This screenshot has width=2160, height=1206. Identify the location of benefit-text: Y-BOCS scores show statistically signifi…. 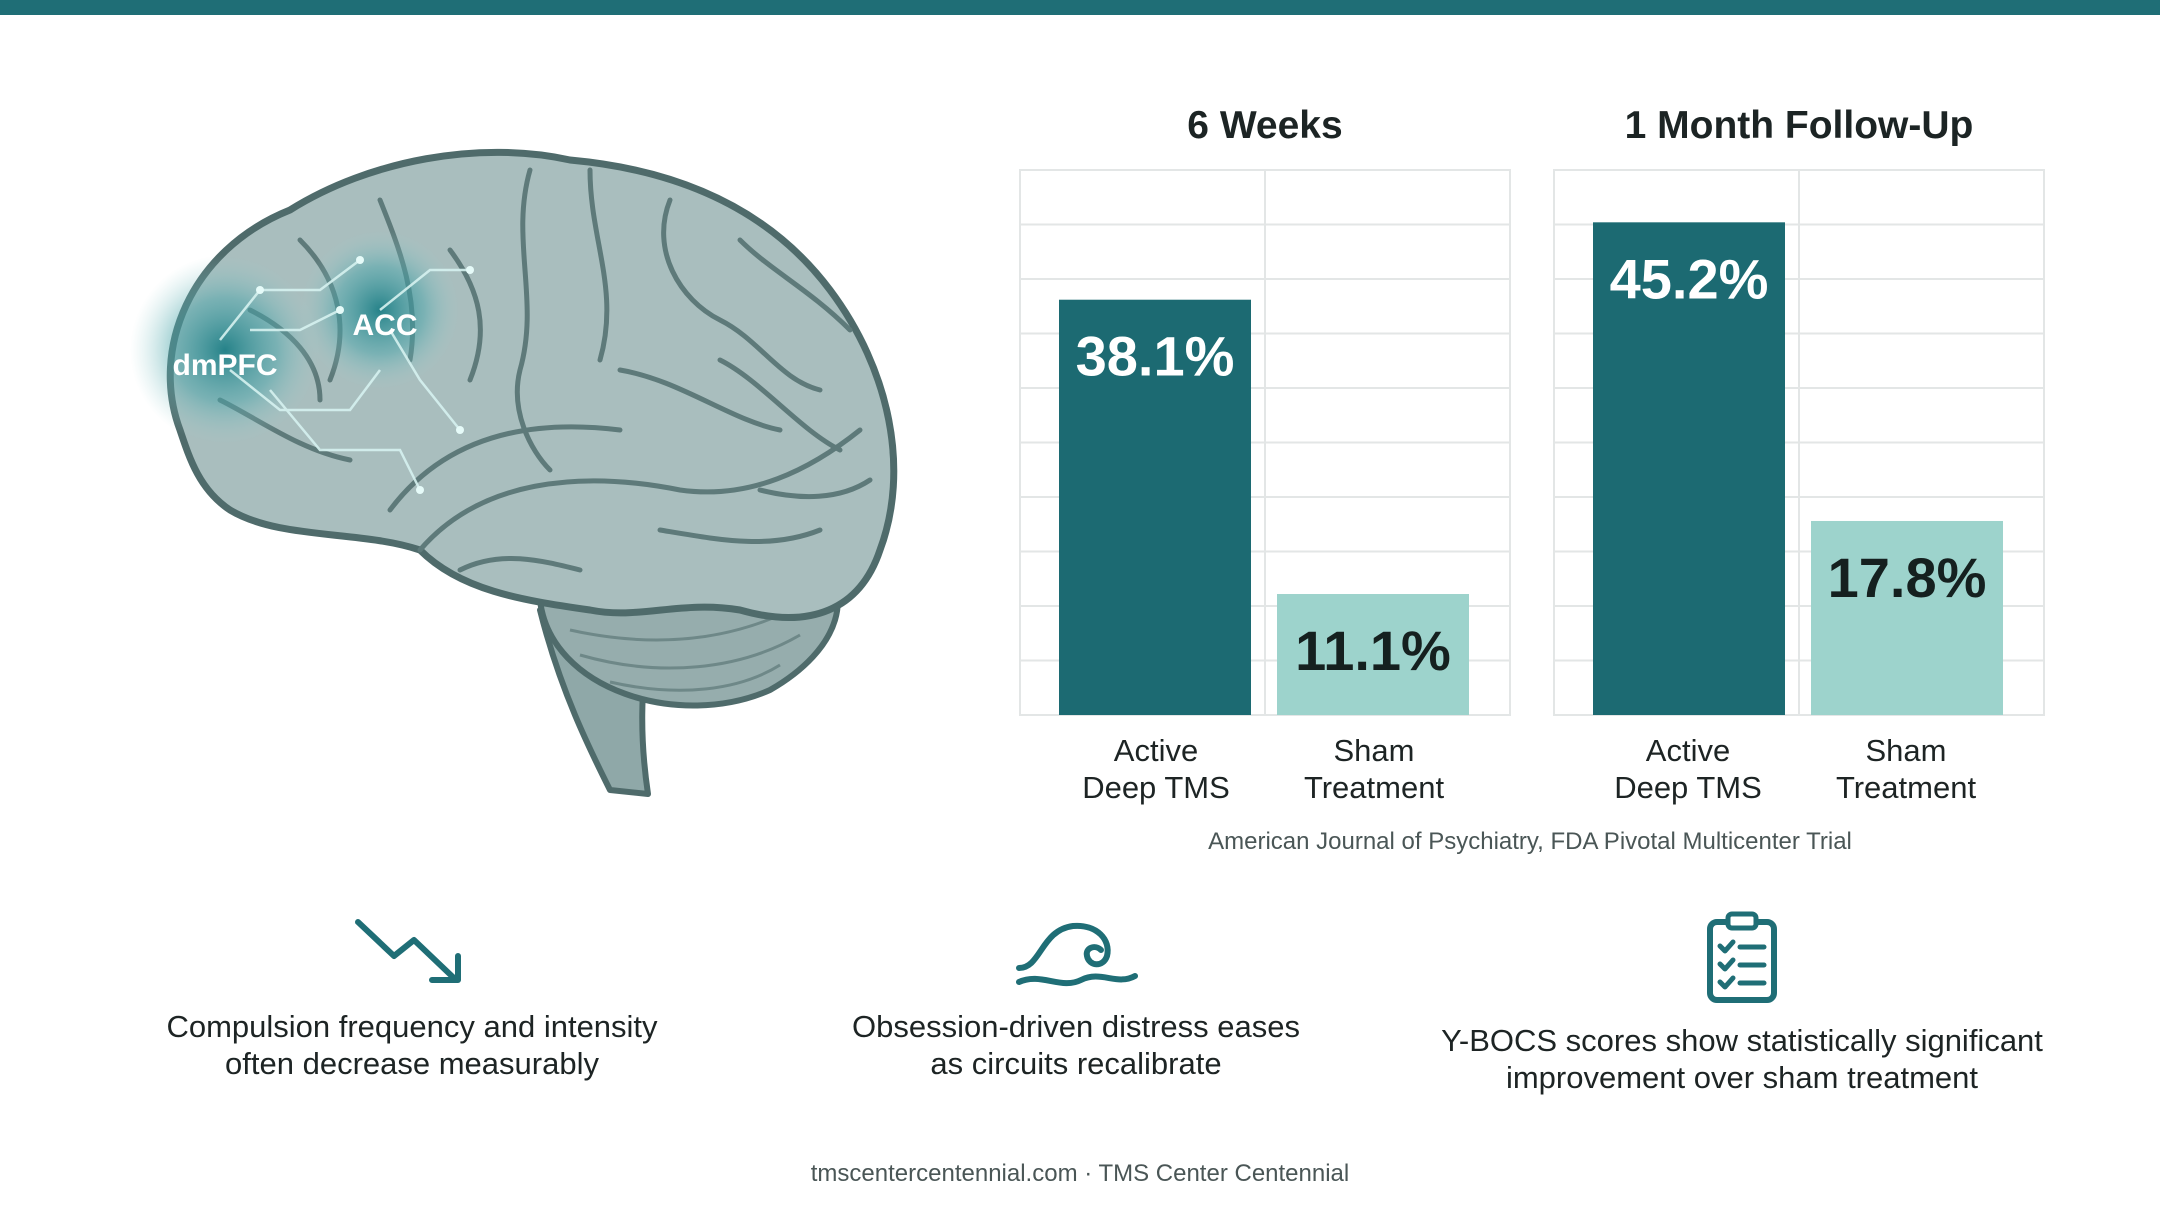
(1742, 1059).